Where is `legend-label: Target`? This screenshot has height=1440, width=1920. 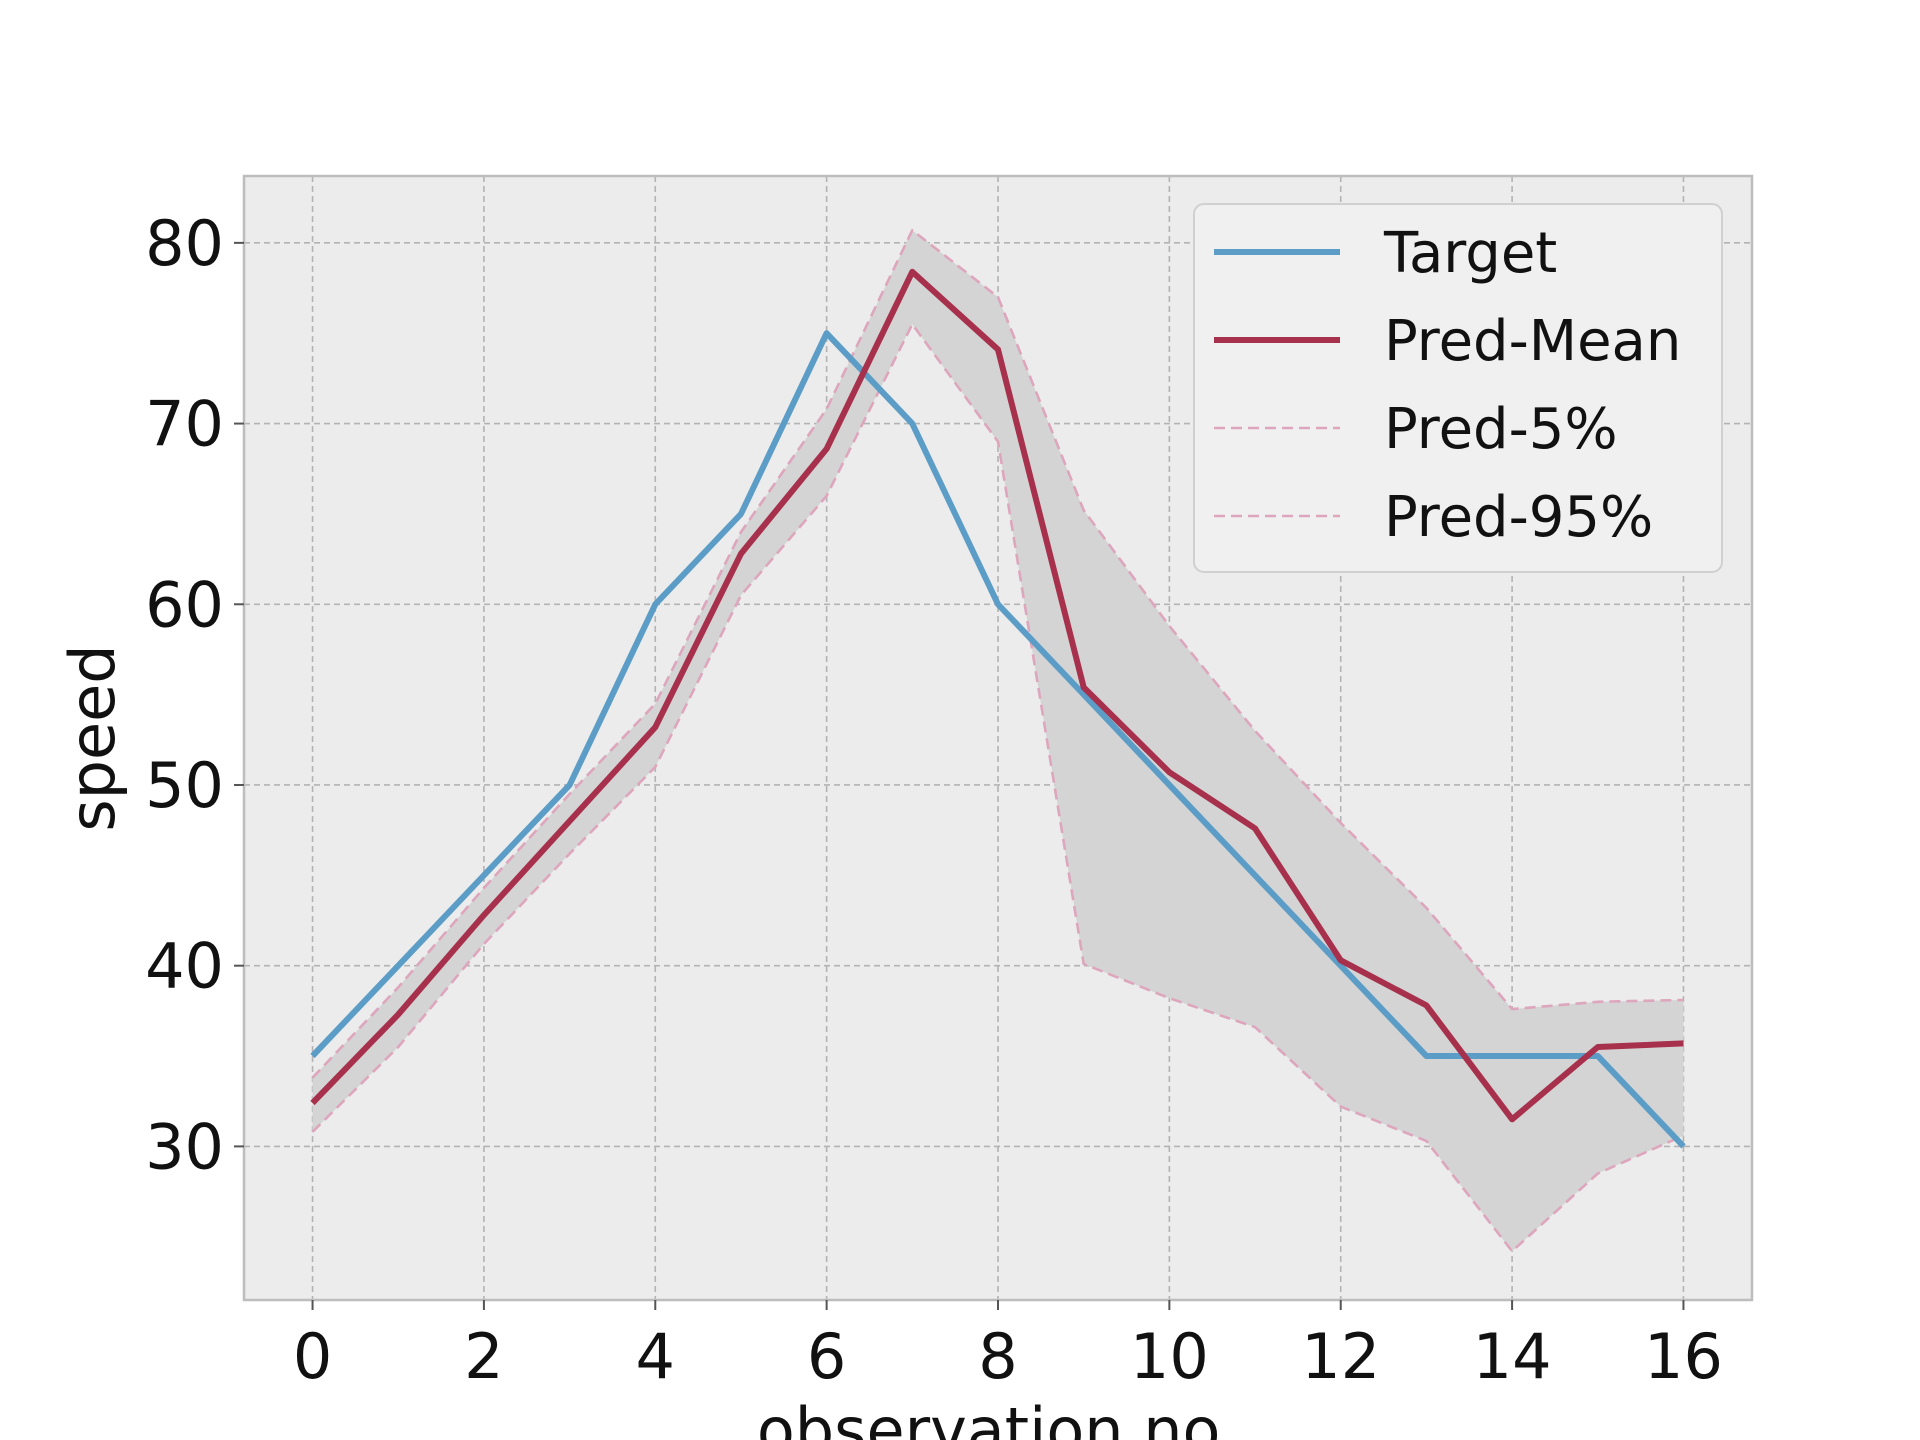
legend-label: Target is located at coordinates (1470, 253).